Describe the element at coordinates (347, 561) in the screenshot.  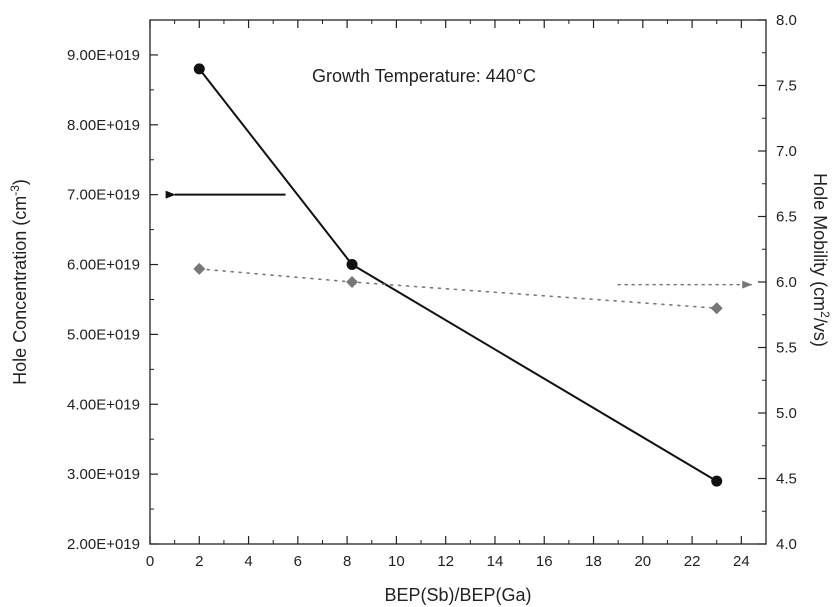
I see `x-tick-label: 8` at that location.